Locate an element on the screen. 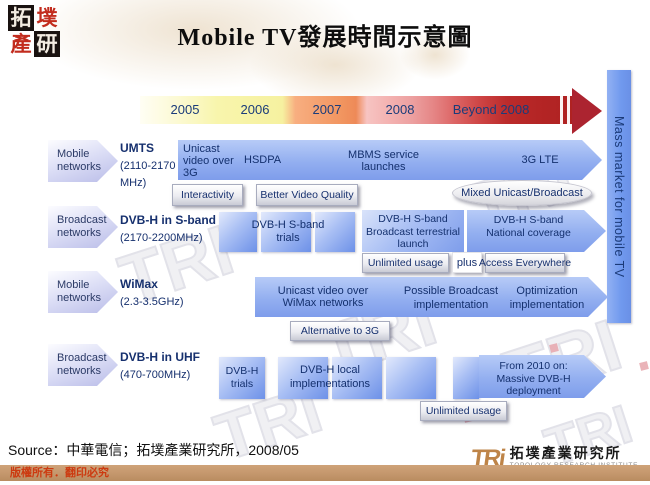 This screenshot has height=485, width=650. tech-freq: (2170-2200MHz) is located at coordinates (161, 238).